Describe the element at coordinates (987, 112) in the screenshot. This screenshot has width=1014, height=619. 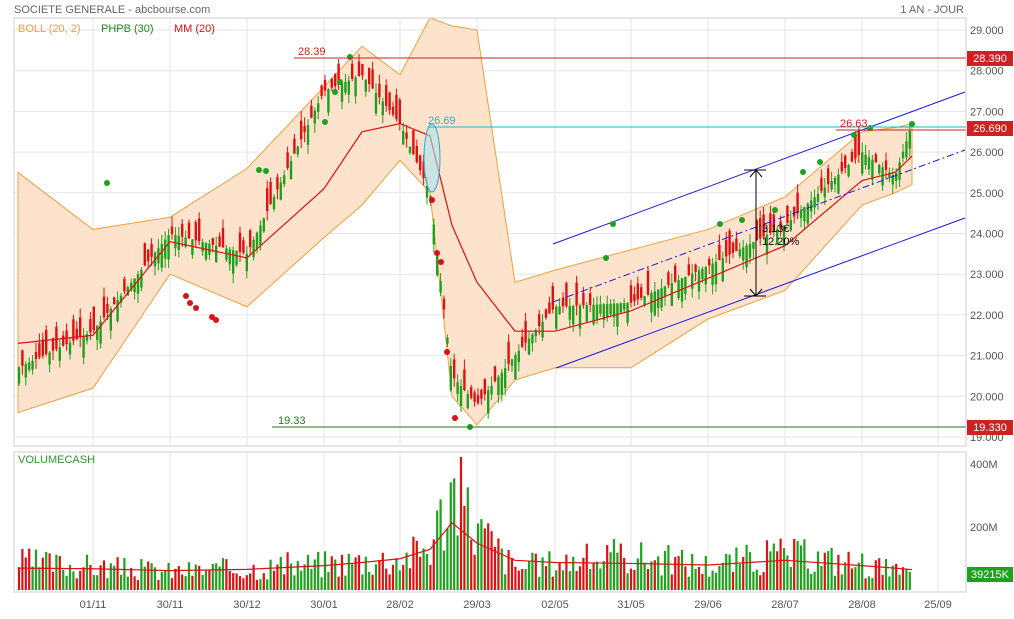
I see `price-tick: 27.000` at that location.